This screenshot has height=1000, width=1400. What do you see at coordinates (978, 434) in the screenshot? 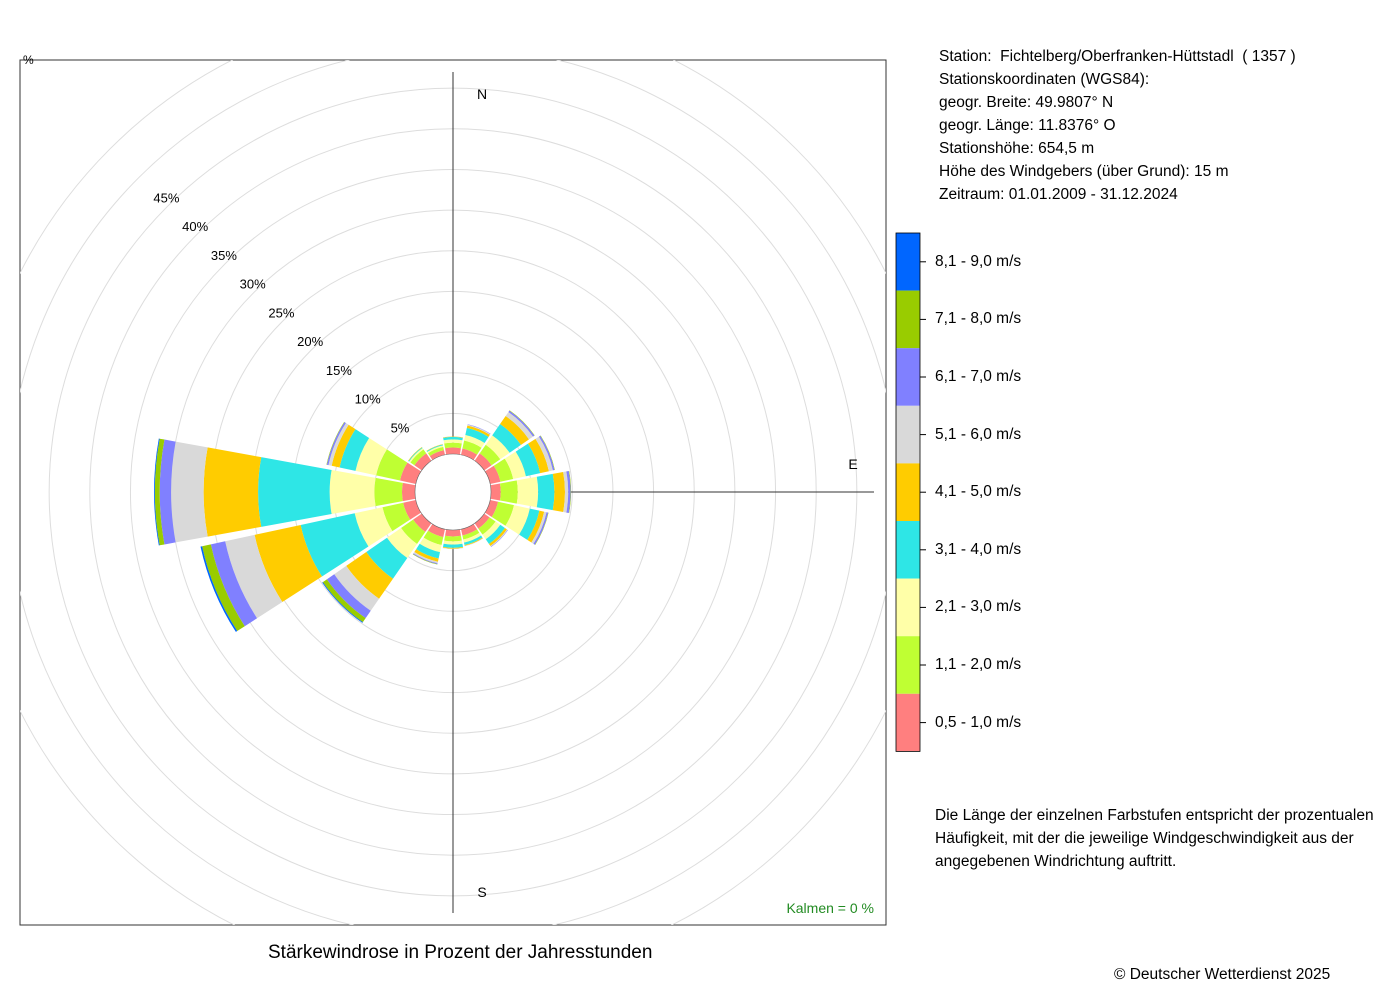
I see `legend-label-bin-6: 5,1 - 6,0 m/s` at bounding box center [978, 434].